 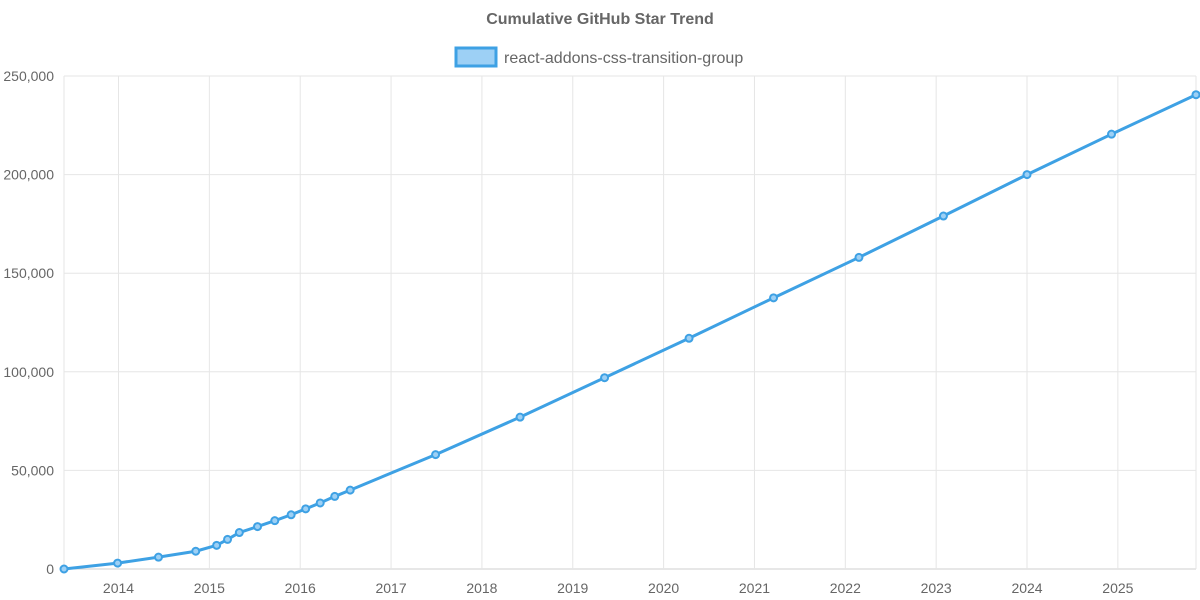 What do you see at coordinates (118, 588) in the screenshot?
I see `x-tick-label: 2014` at bounding box center [118, 588].